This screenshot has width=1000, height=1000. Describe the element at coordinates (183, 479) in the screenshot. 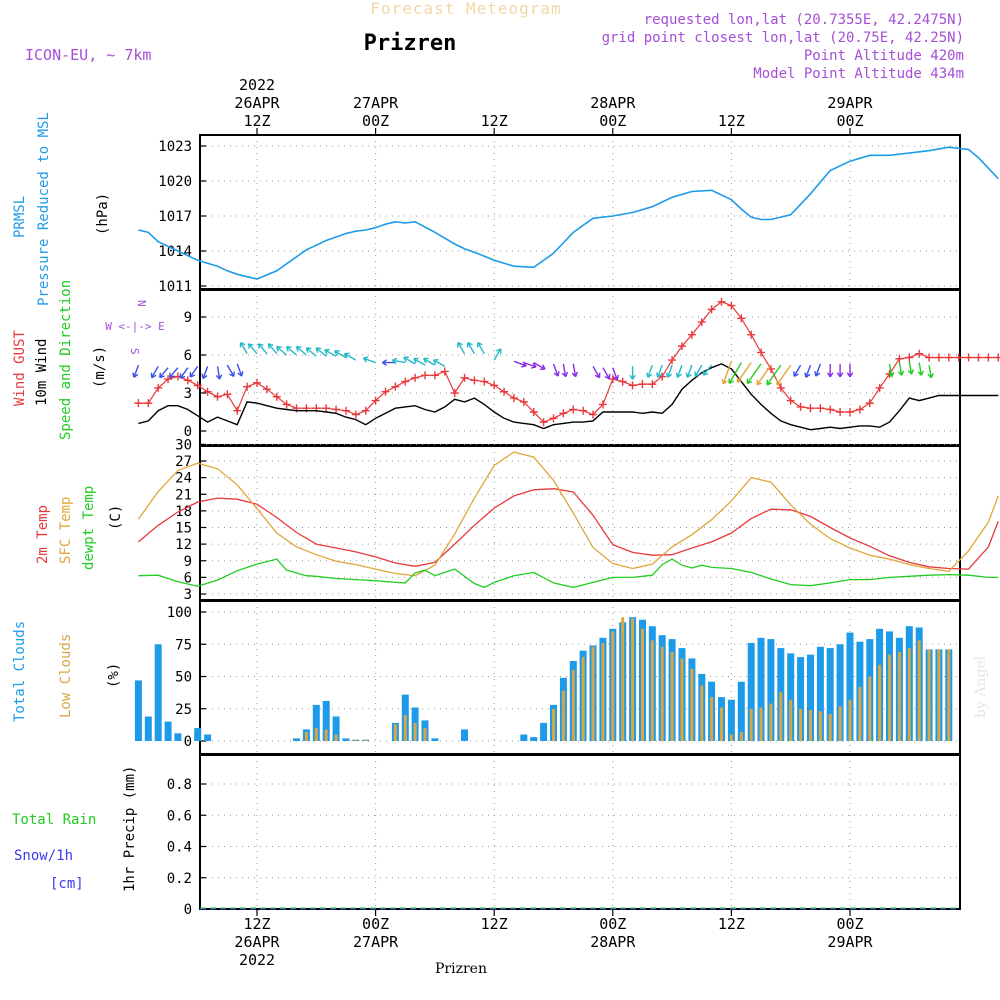

I see `y-tick-label: 24` at that location.